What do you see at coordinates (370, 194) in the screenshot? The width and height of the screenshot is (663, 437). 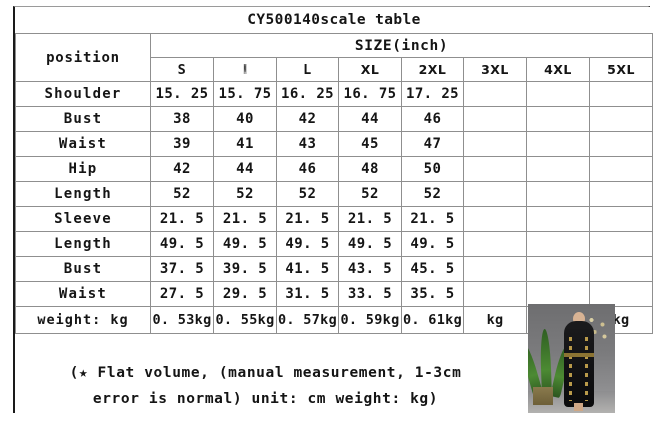 I see `cell-xl: 52` at bounding box center [370, 194].